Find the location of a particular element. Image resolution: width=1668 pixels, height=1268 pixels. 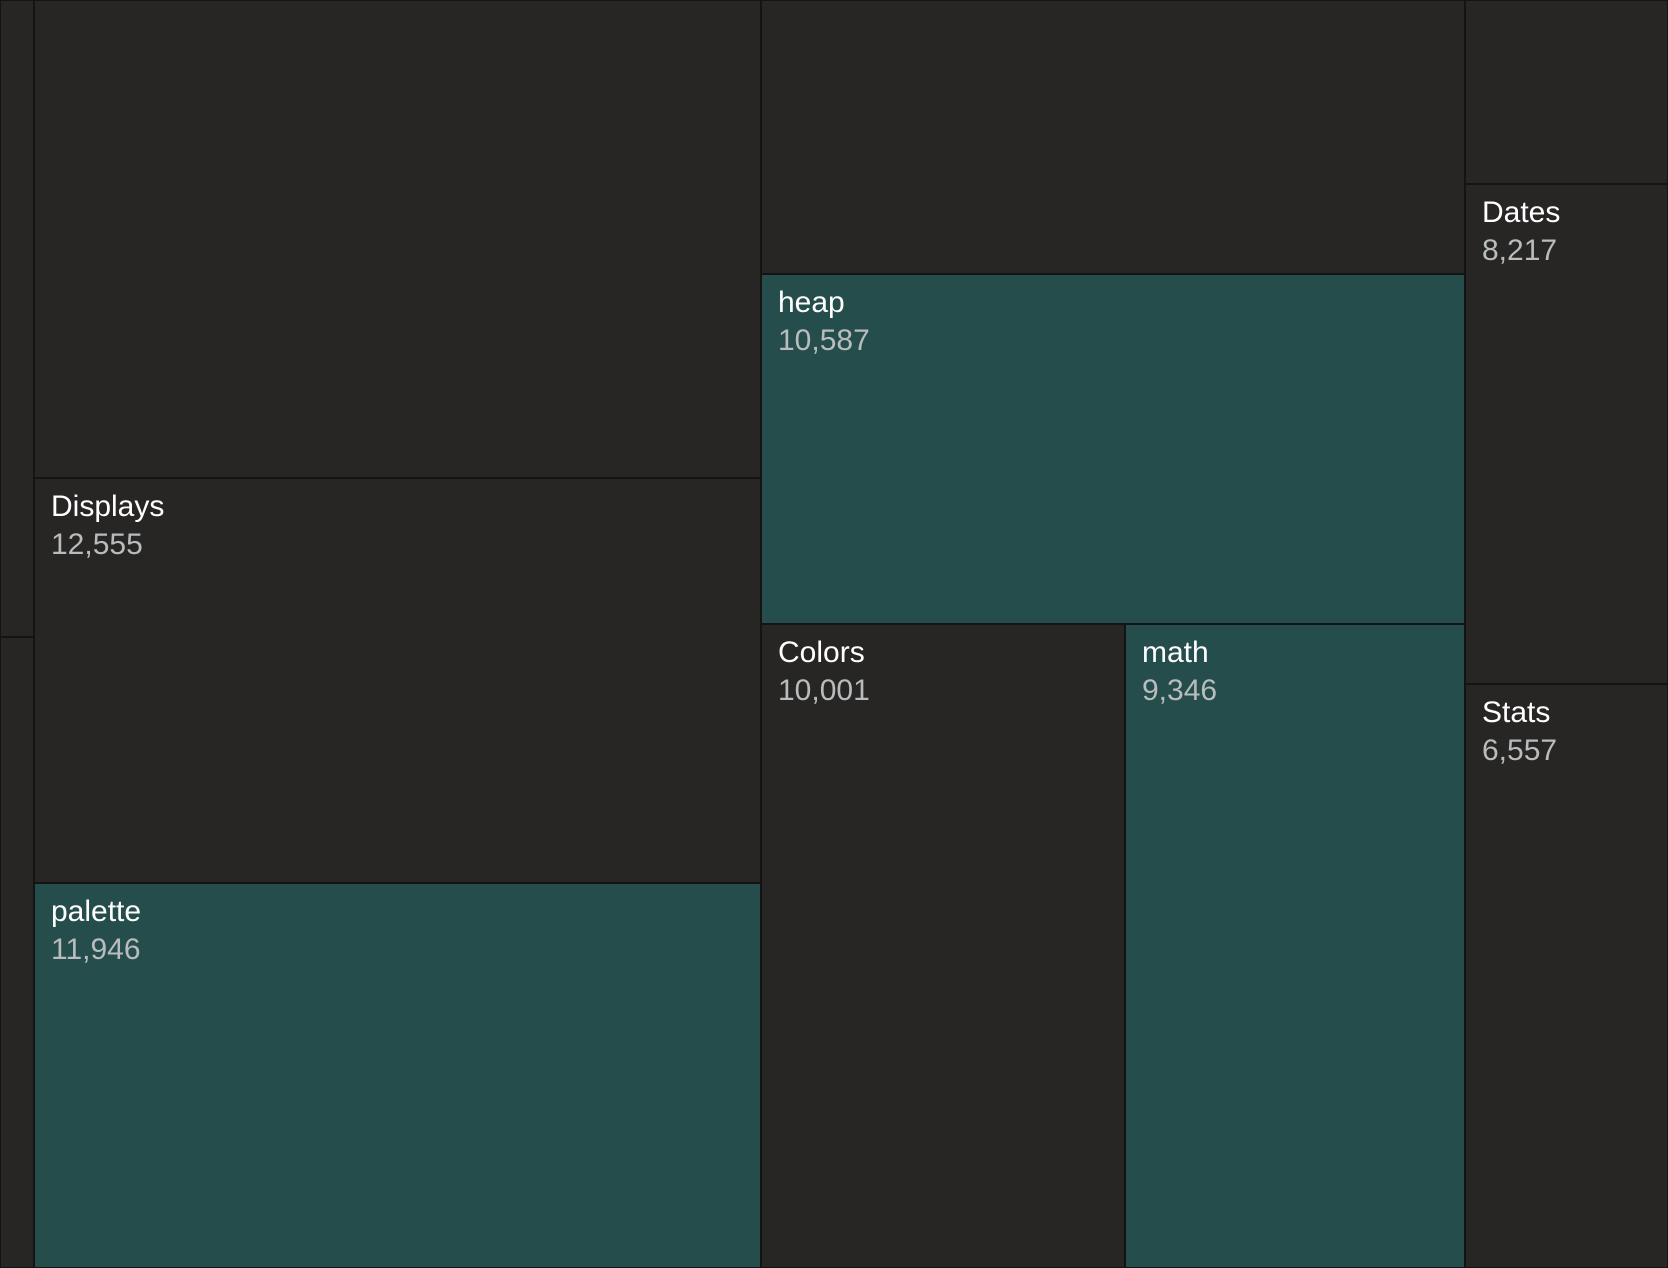

treemap-tile-heap: heap 10,587 is located at coordinates (1113, 449).